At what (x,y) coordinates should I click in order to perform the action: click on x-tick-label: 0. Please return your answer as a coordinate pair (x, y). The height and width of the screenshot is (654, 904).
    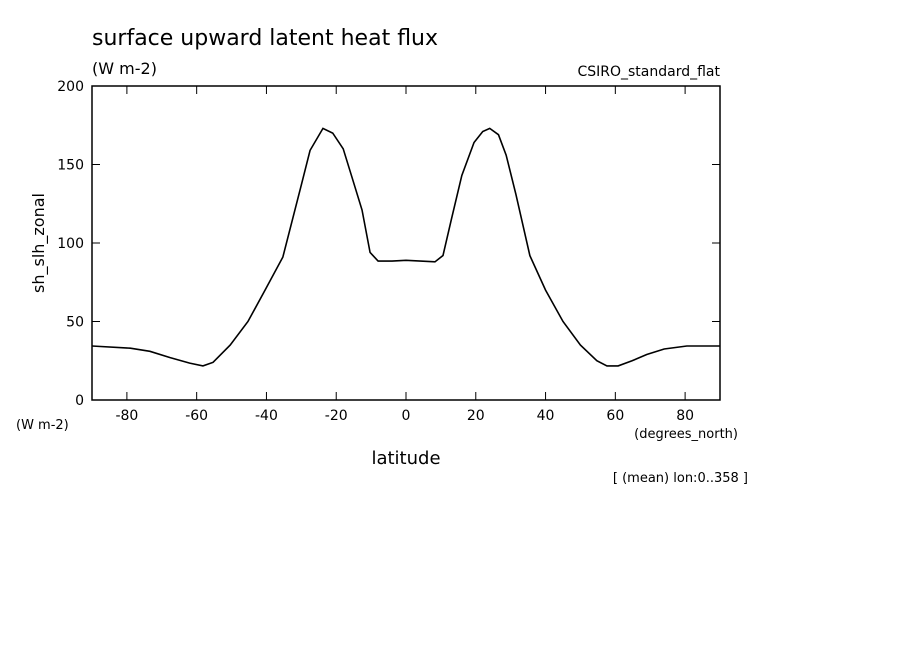
    Looking at the image, I should click on (406, 416).